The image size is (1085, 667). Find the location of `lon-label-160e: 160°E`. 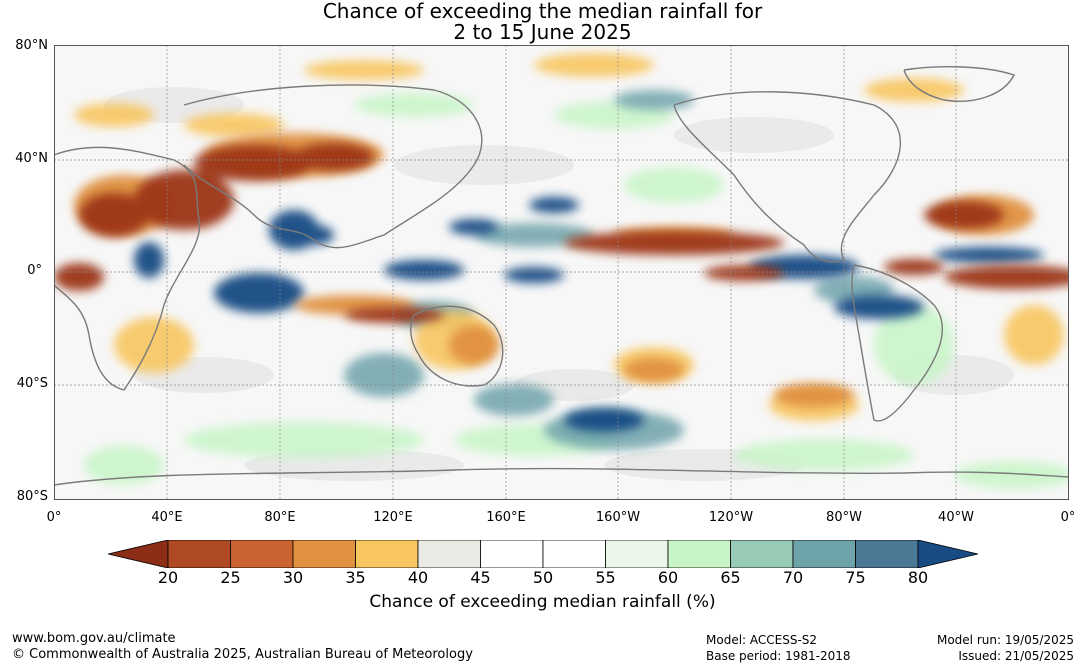

lon-label-160e: 160°E is located at coordinates (506, 517).